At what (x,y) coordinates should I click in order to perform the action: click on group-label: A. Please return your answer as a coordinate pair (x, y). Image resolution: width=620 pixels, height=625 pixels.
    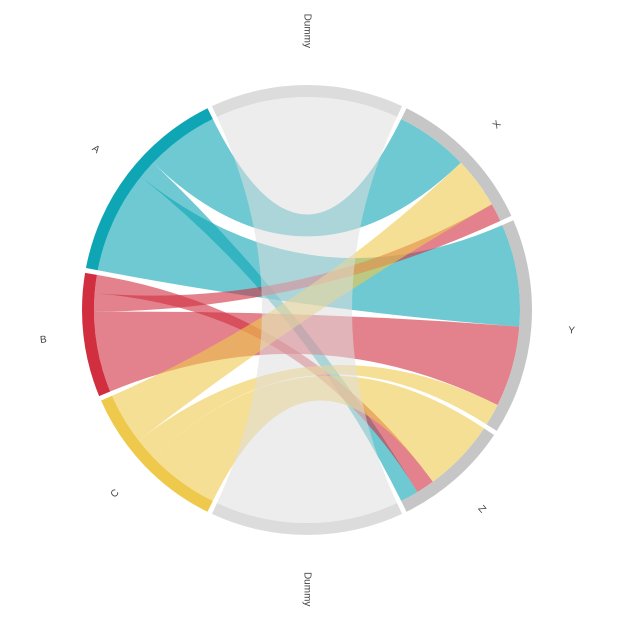
    Looking at the image, I should click on (96, 149).